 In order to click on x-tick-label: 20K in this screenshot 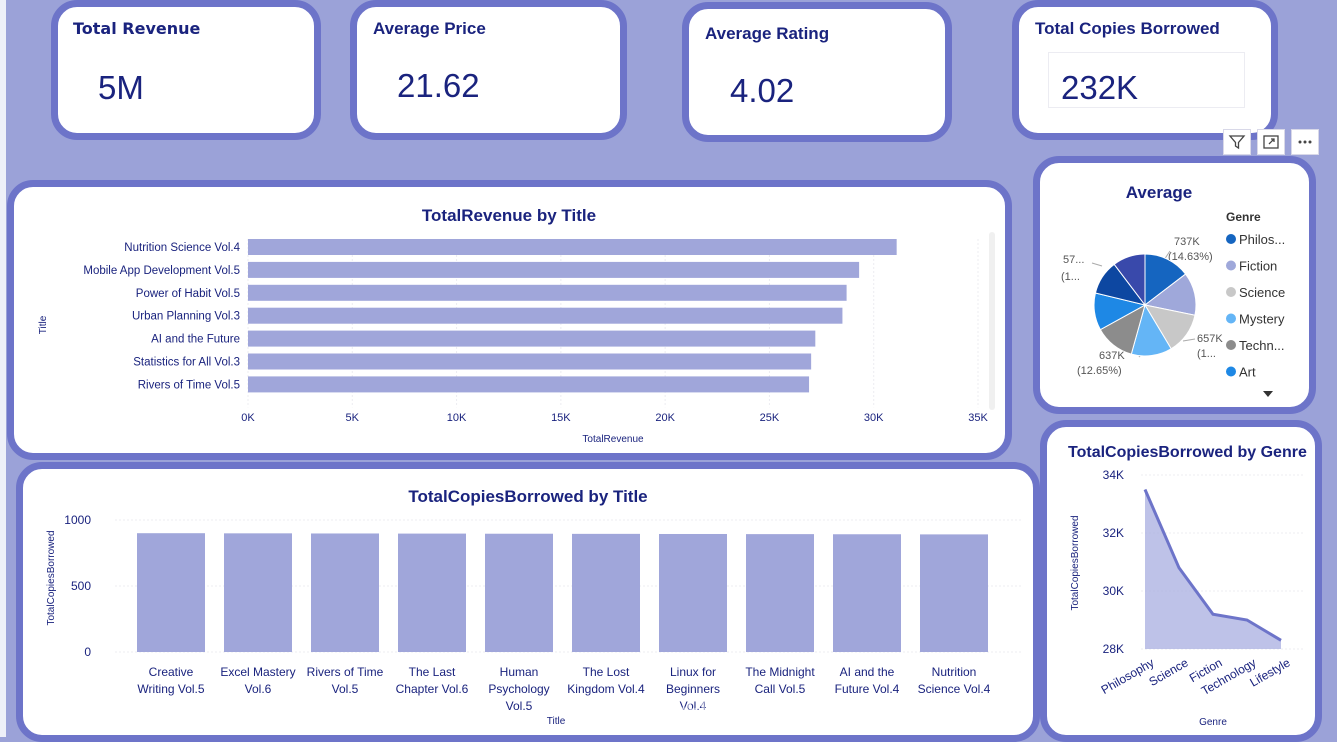, I will do `click(665, 418)`.